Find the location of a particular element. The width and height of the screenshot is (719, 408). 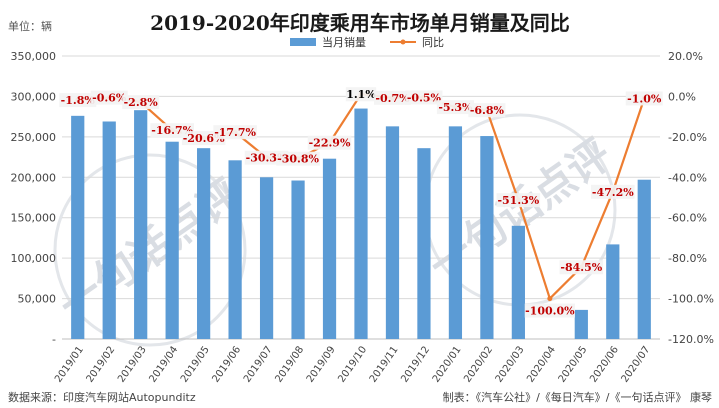

x-tick-label: 2020/03 is located at coordinates (510, 364).